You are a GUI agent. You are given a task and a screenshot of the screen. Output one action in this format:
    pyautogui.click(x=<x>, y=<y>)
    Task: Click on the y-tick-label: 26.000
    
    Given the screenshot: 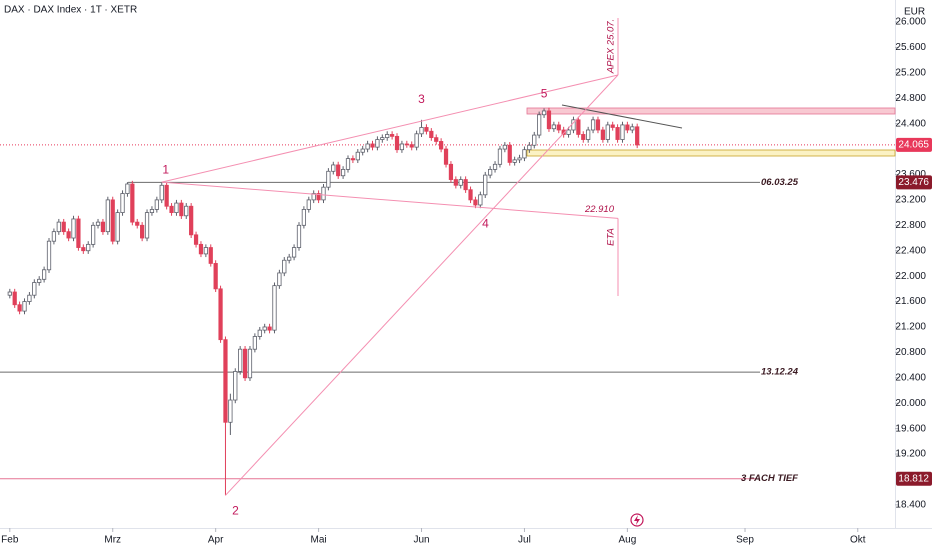 What is the action you would take?
    pyautogui.click(x=910, y=22)
    